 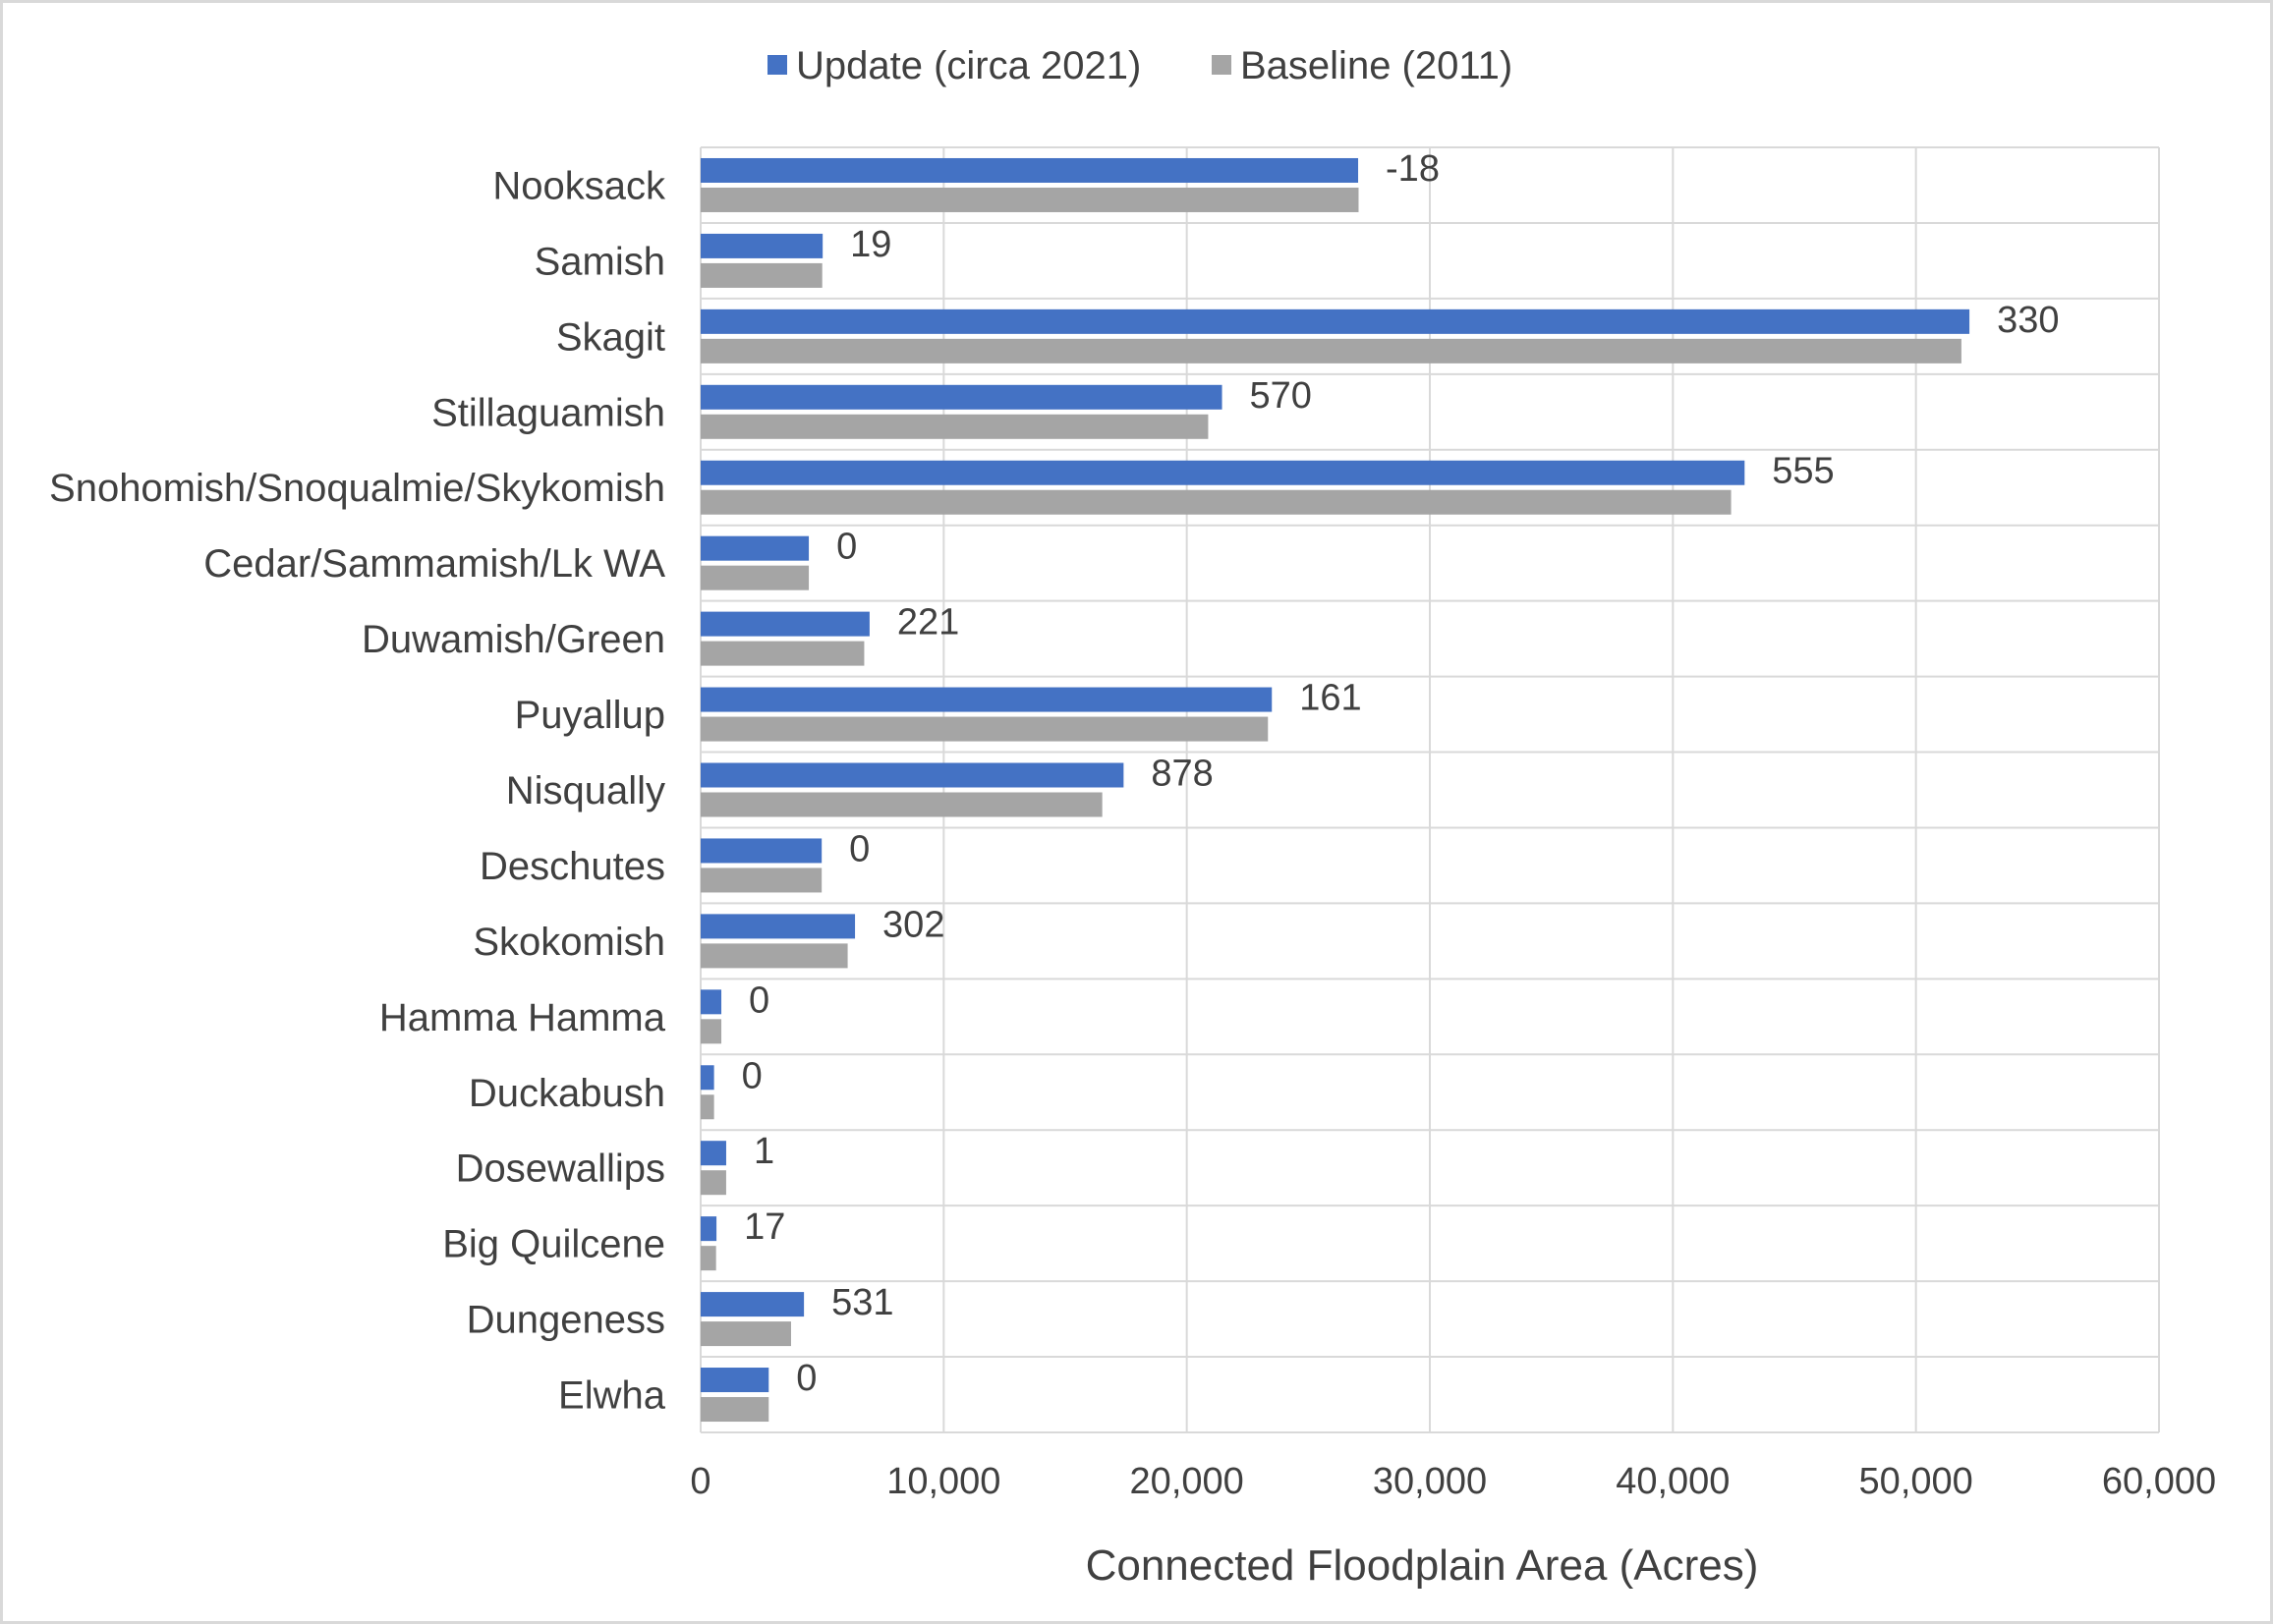 I want to click on x-tick-labels: 0 10,000 20,000 30,000 40,000 50,000 60,000, so click(x=1453, y=1481).